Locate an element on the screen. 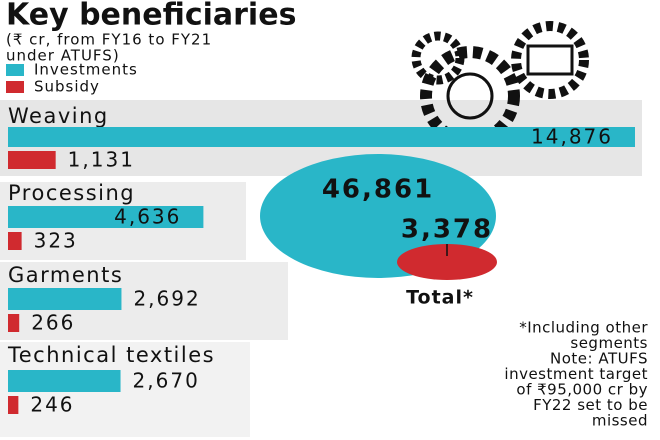  value-label: 323 is located at coordinates (56, 241).